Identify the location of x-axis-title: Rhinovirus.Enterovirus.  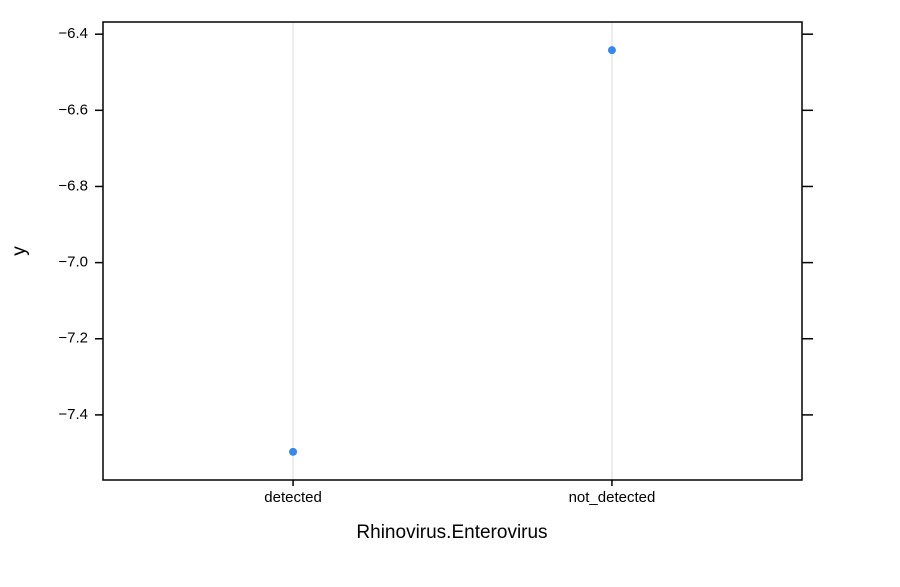
(451, 532).